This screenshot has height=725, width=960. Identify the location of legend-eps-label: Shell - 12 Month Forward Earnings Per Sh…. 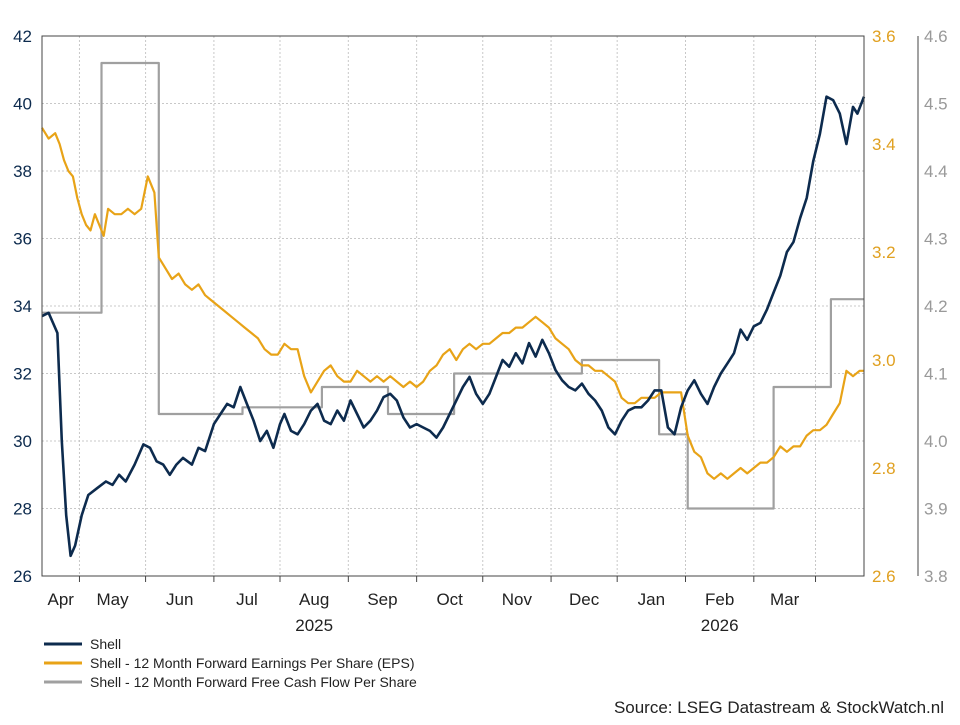
(252, 663).